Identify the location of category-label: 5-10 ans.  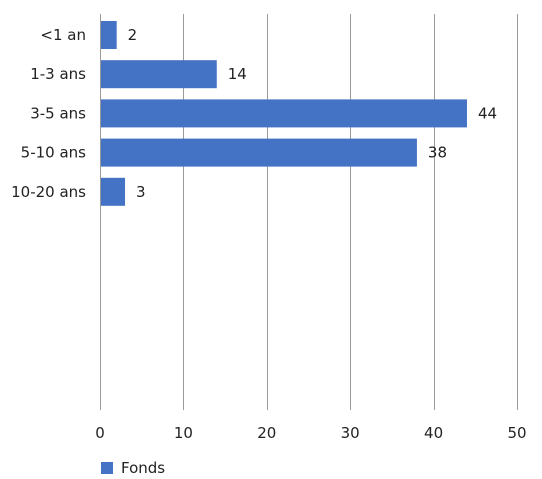
(54, 153).